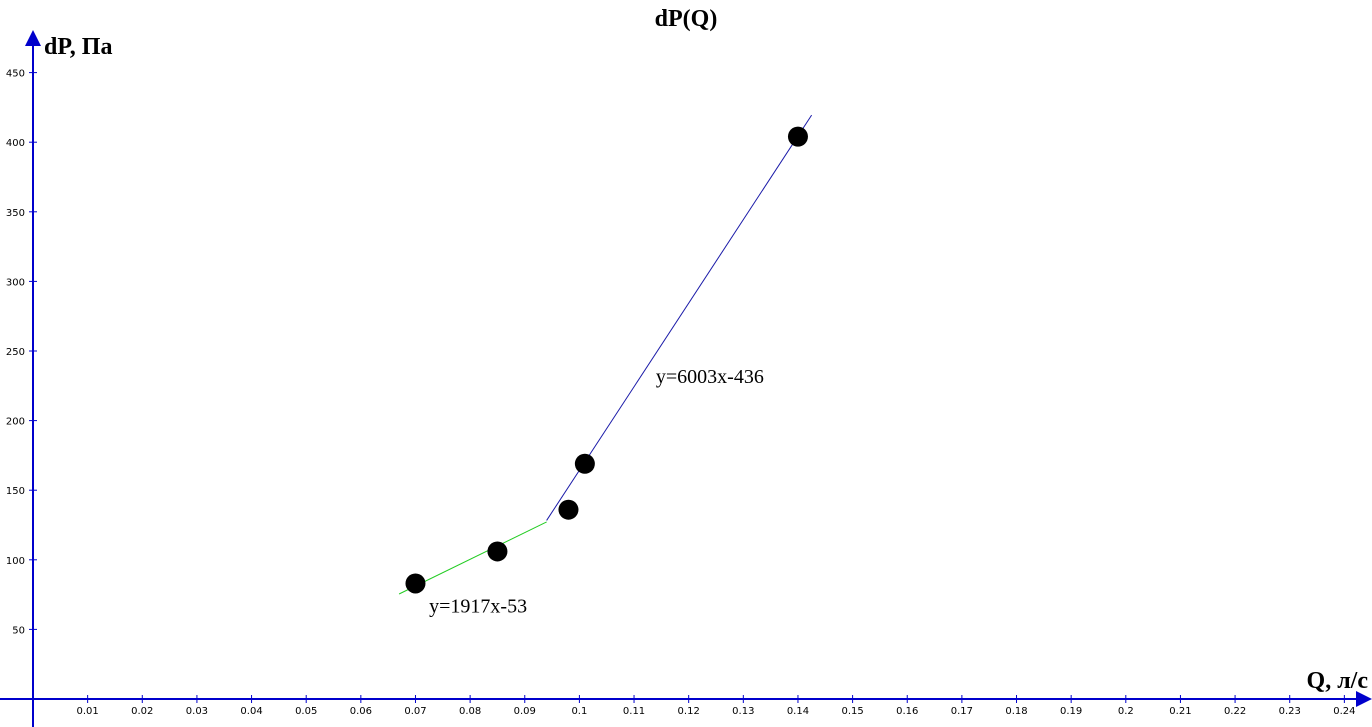 The image size is (1372, 727). I want to click on x-tick-label: 0.07, so click(415, 711).